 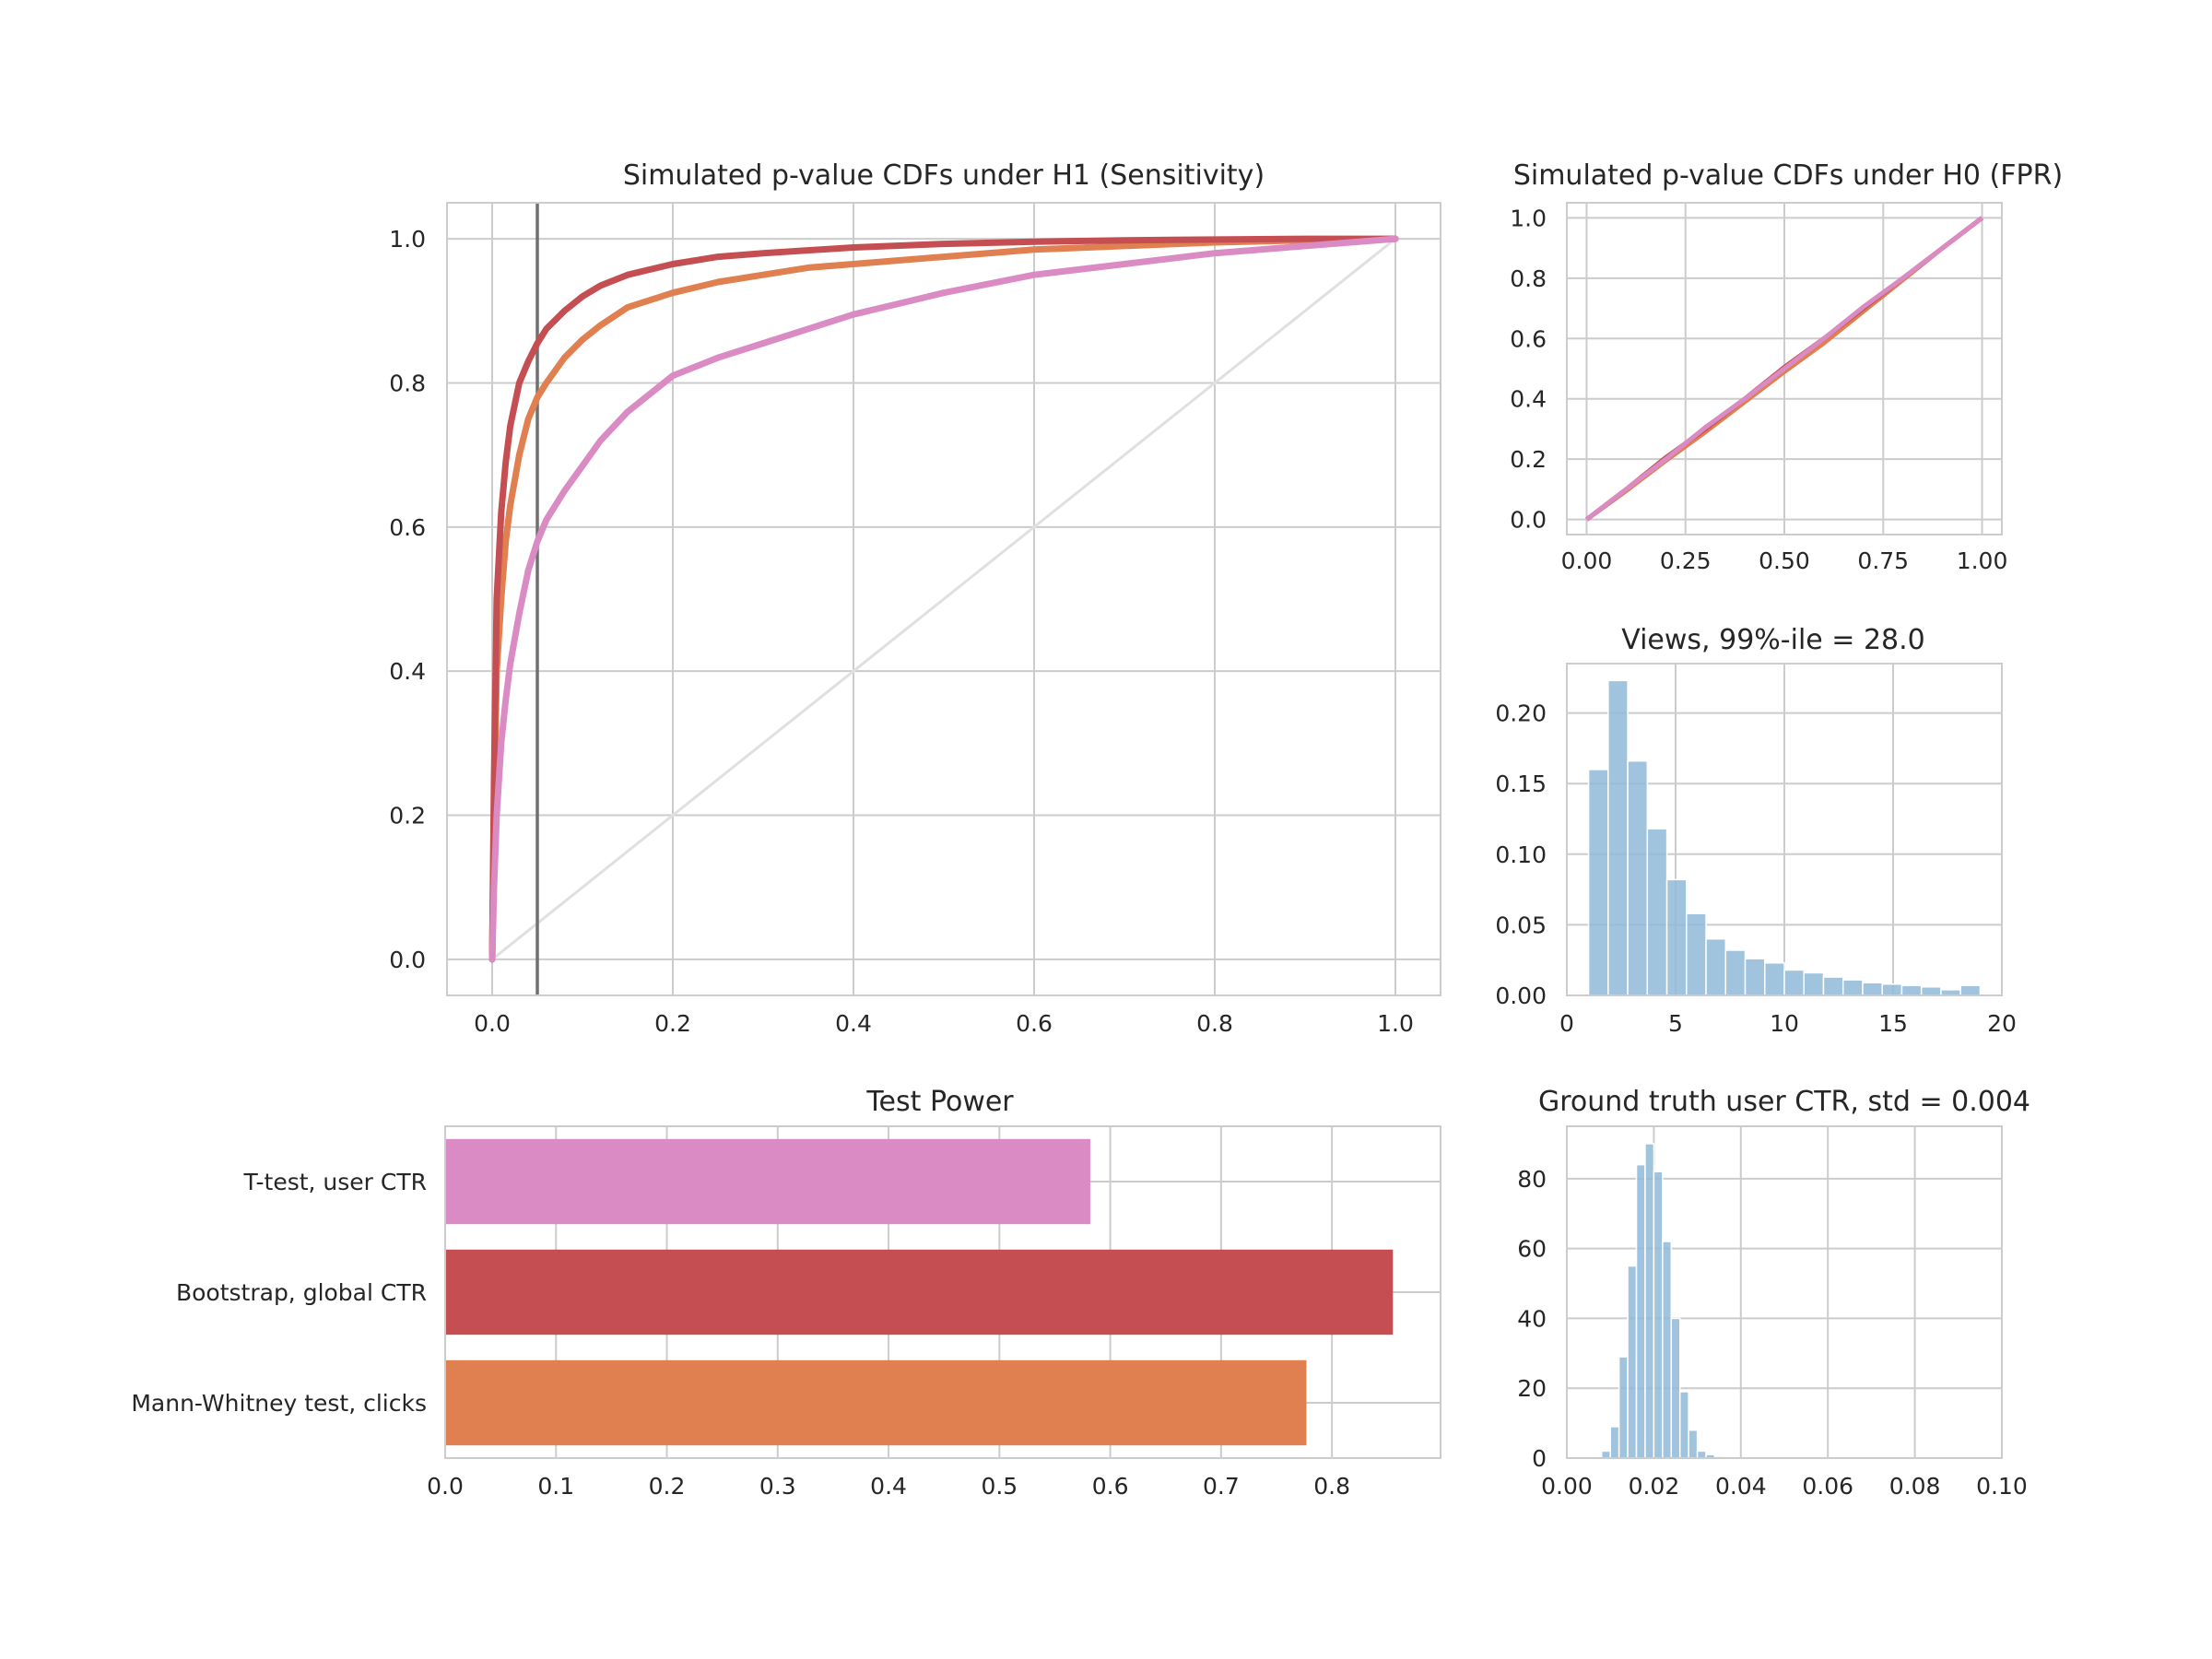 What do you see at coordinates (1784, 1292) in the screenshot?
I see `ctr-frame` at bounding box center [1784, 1292].